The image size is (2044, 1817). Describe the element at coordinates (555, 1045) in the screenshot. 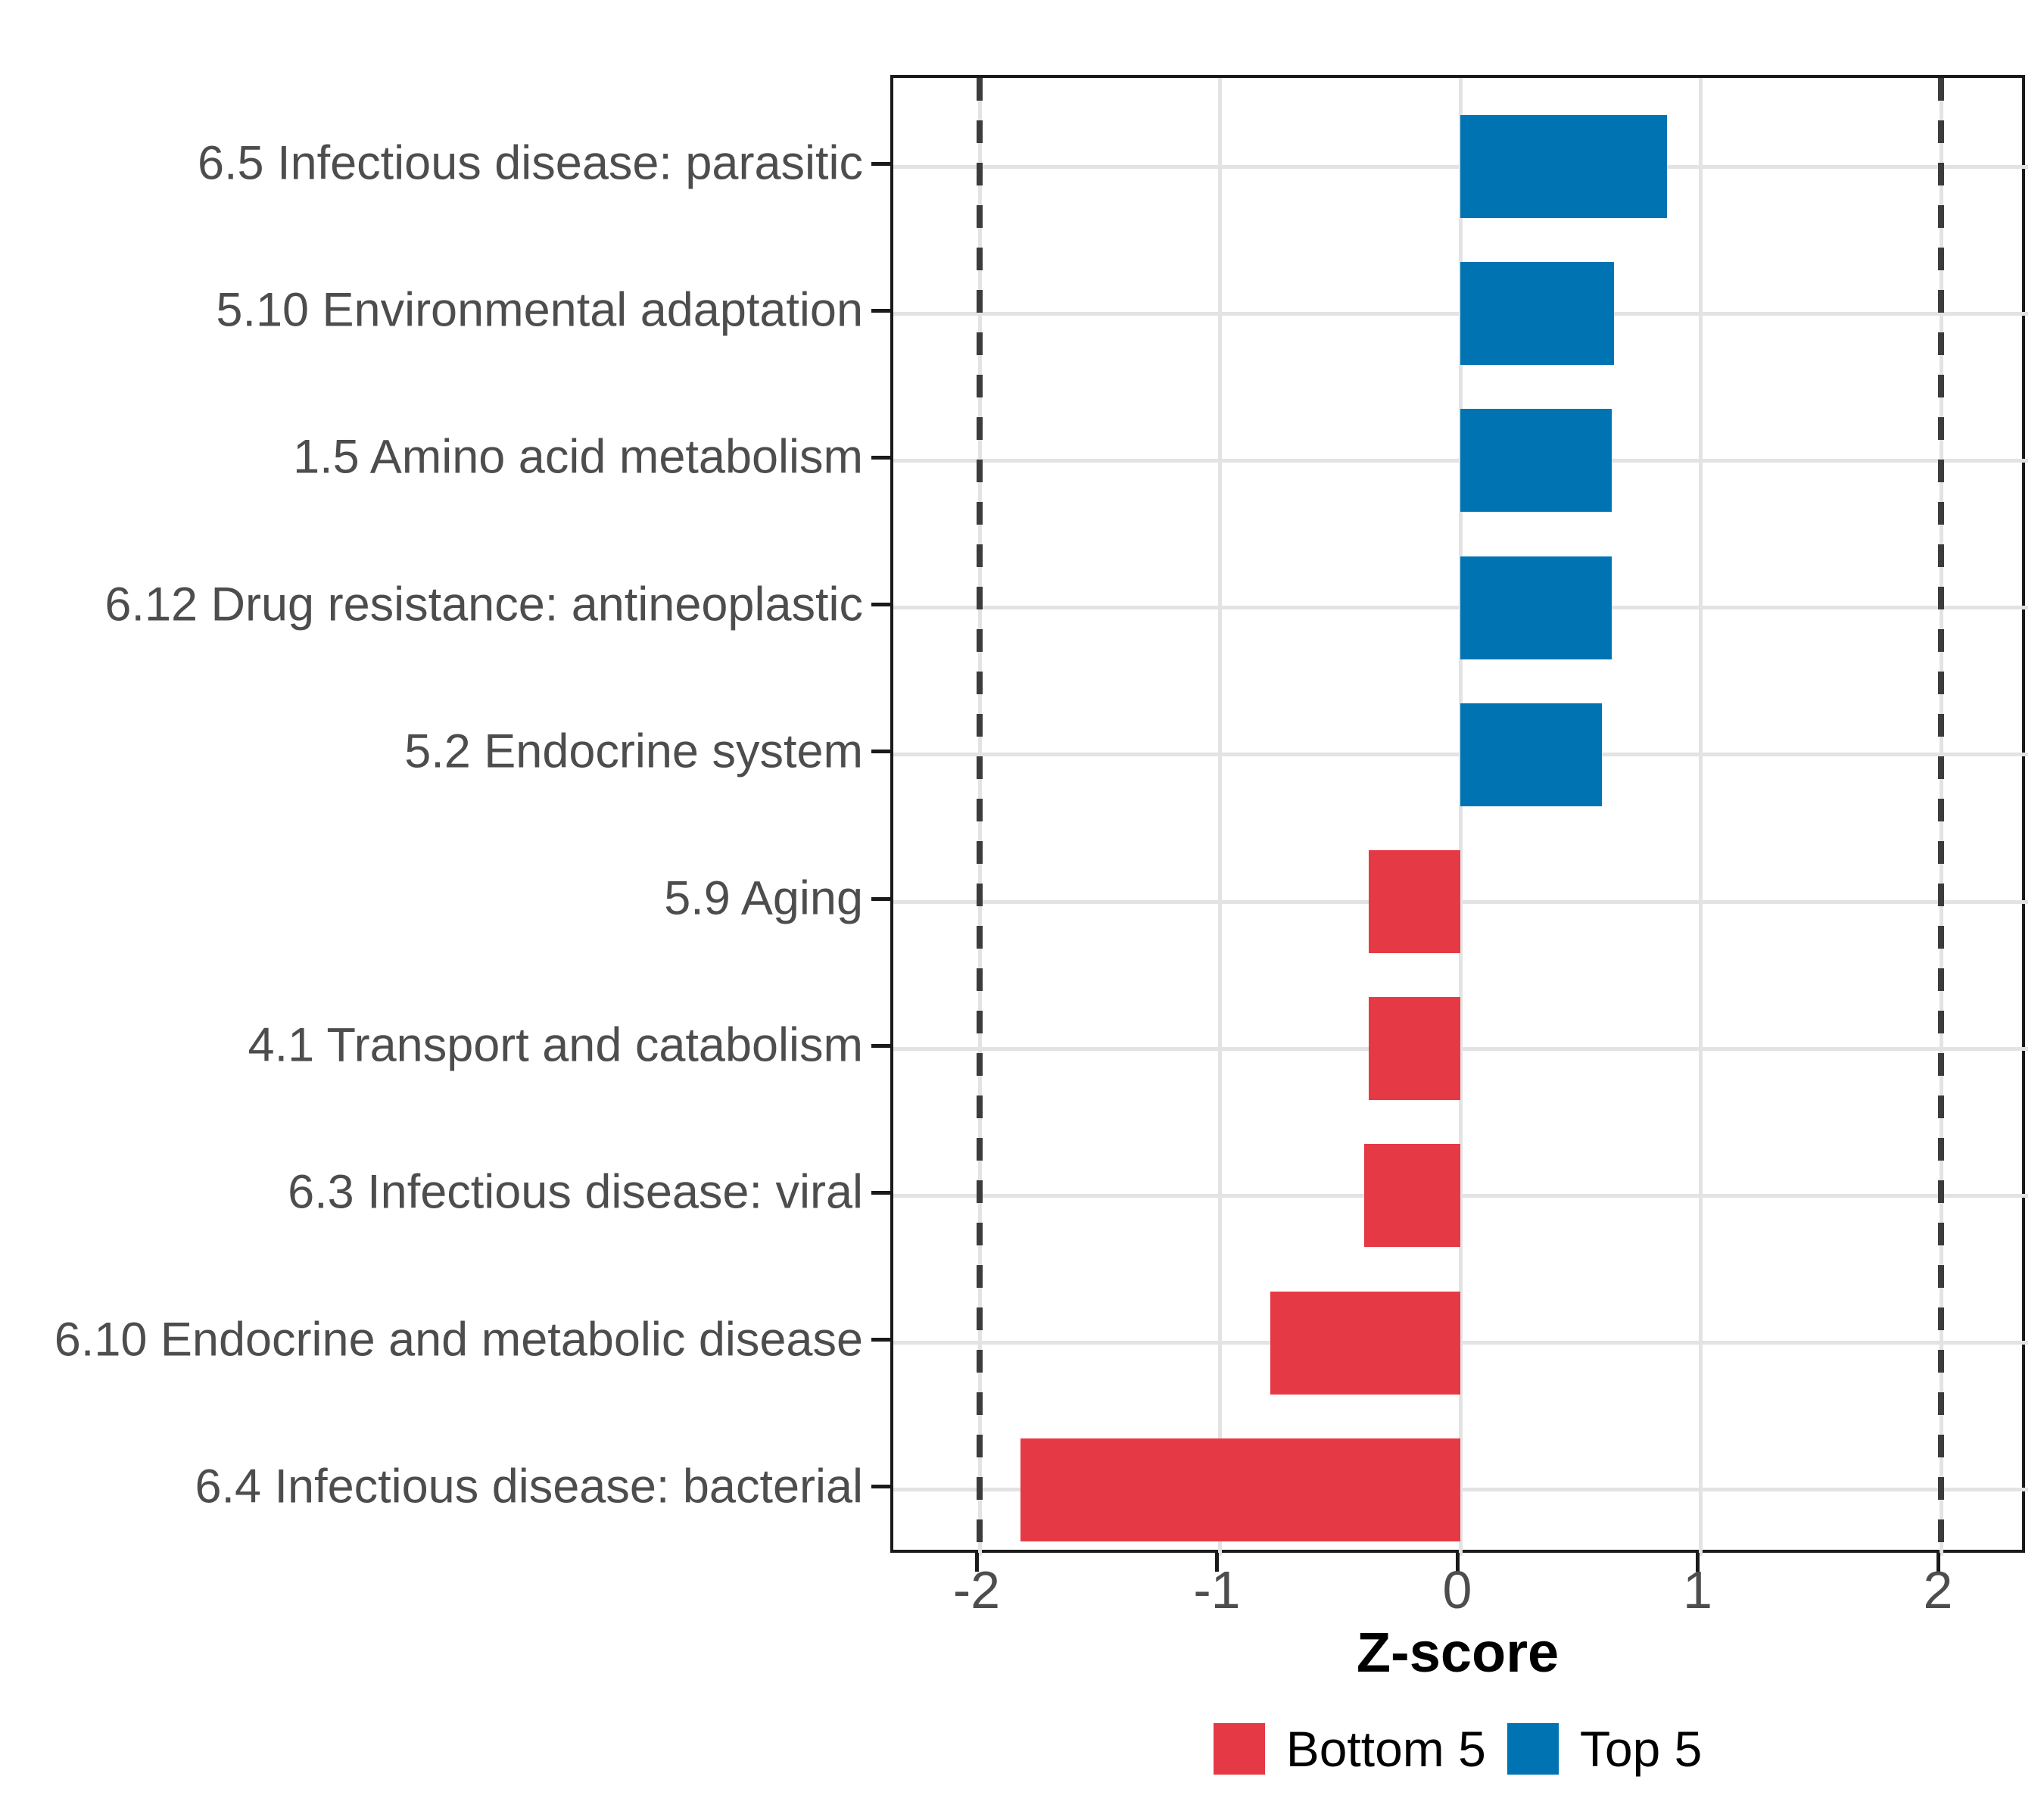

I see `category-label: 4.1 Transport and catabolism` at that location.